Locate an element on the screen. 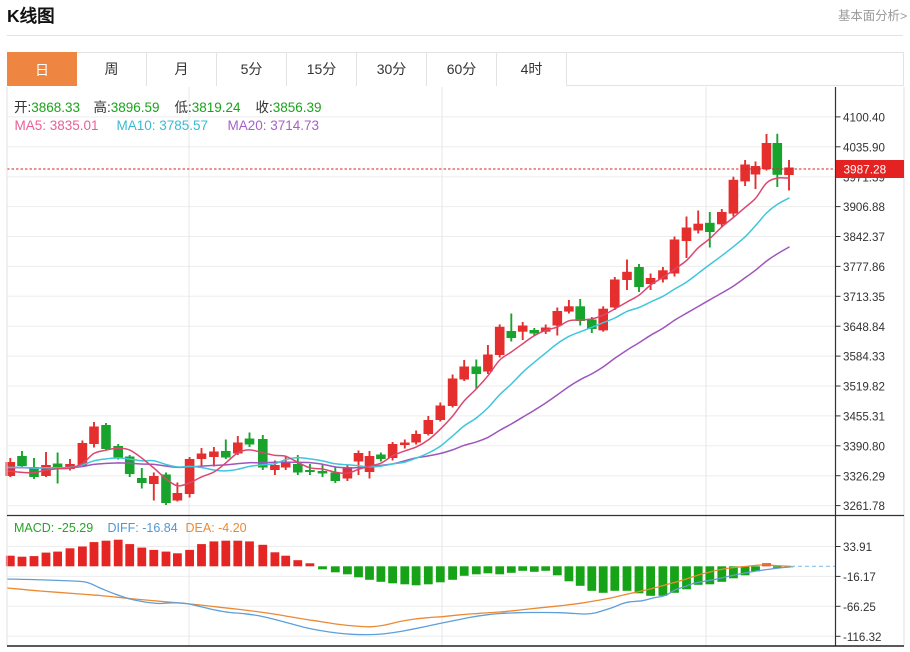  svg-text: 33.91 is located at coordinates (857, 547).